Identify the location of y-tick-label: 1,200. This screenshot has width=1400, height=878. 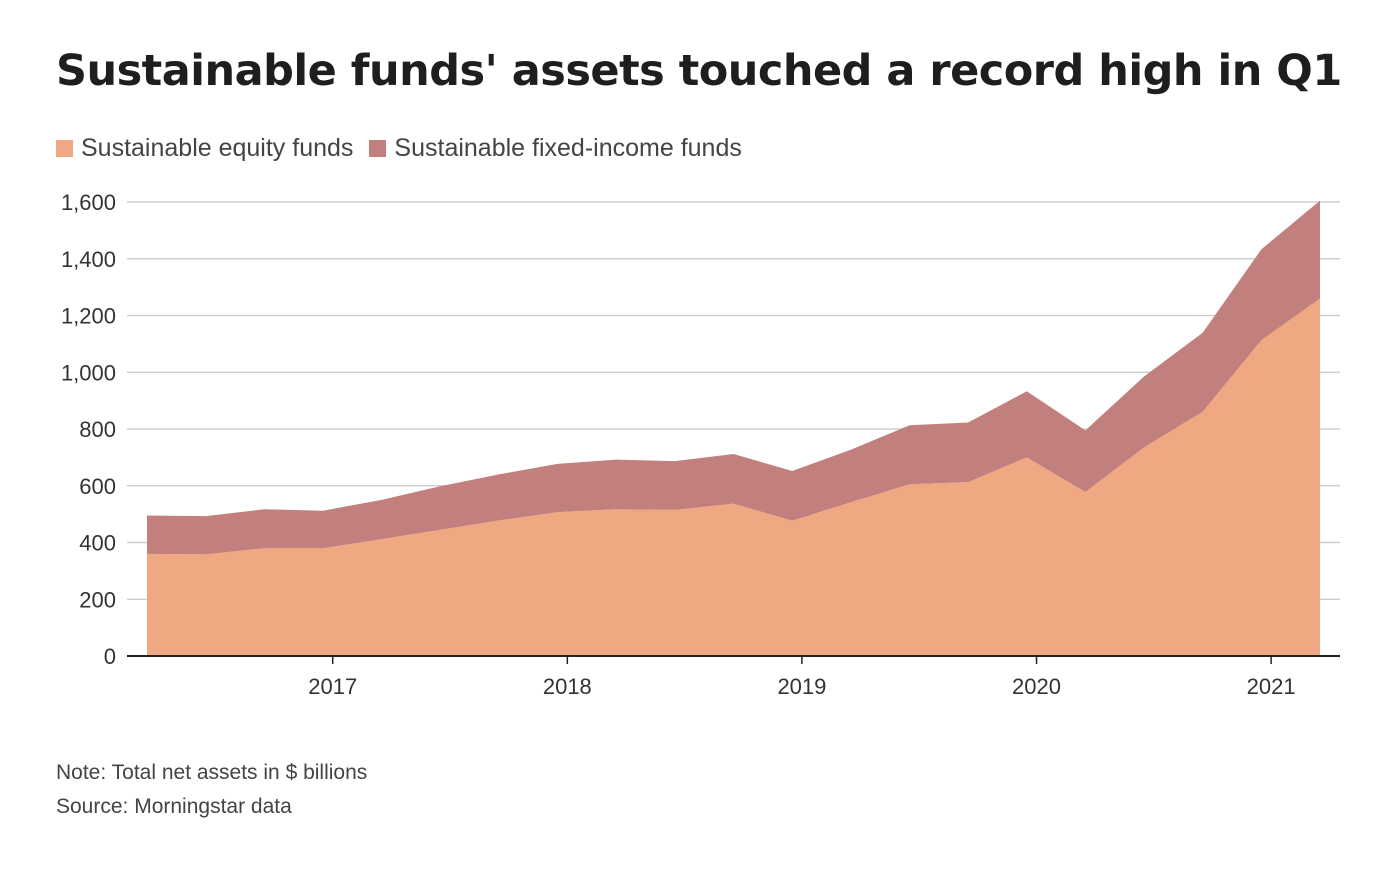
(88, 316).